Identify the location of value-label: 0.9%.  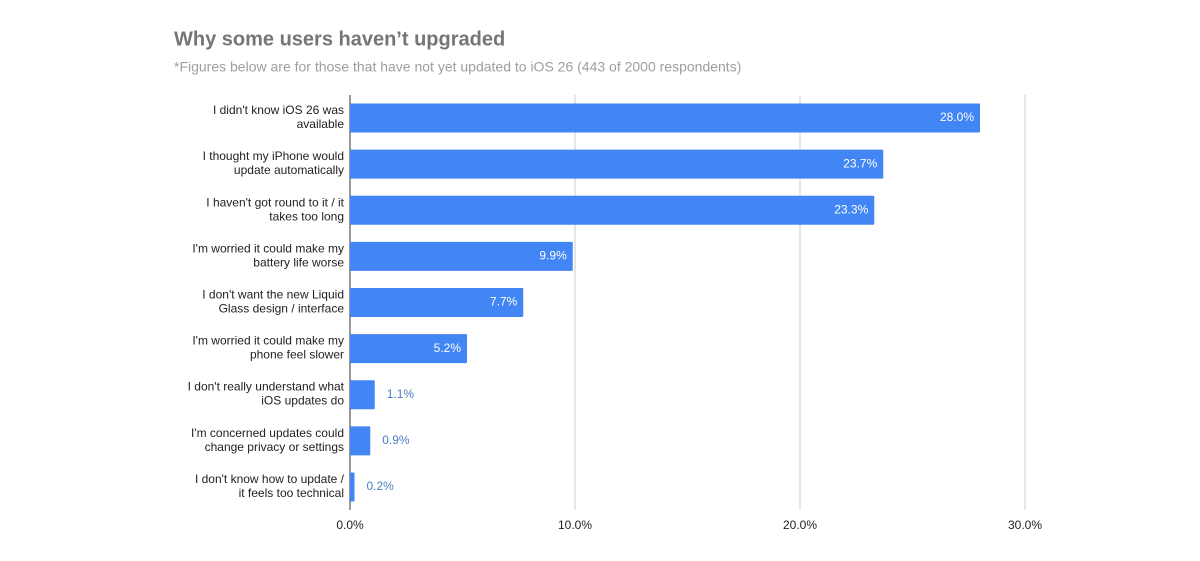
(396, 440).